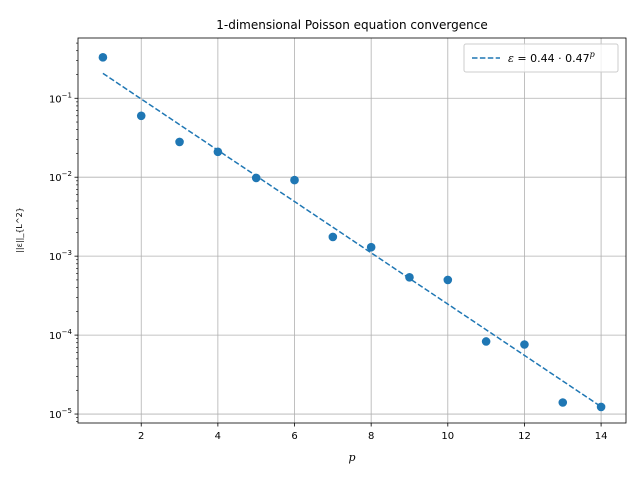  What do you see at coordinates (63, 232) in the screenshot?
I see `y-axis-ticks: 10−510−410−310−210−1` at bounding box center [63, 232].